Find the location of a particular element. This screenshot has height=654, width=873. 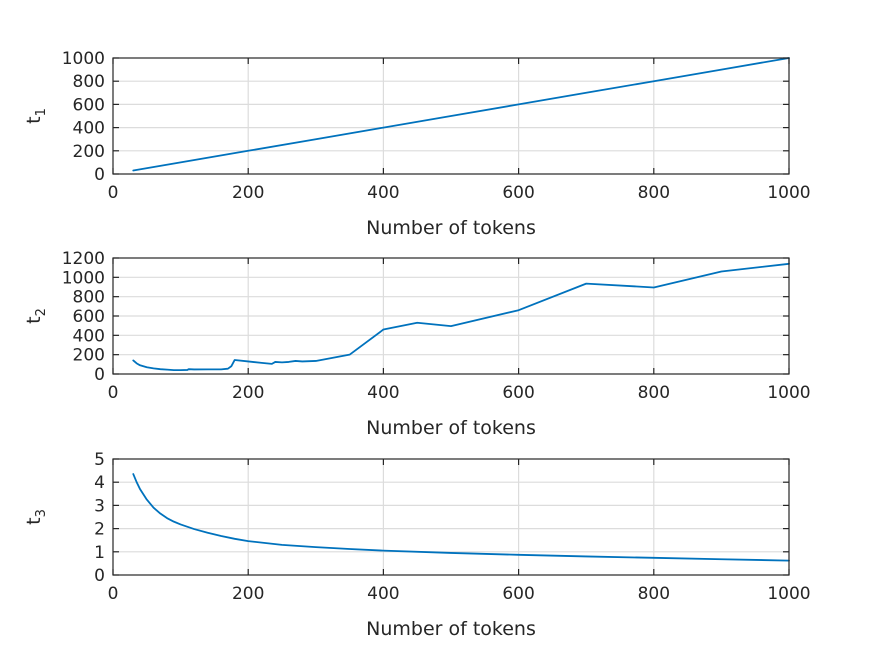

chart-1-y-tick-label: 600 is located at coordinates (89, 105).